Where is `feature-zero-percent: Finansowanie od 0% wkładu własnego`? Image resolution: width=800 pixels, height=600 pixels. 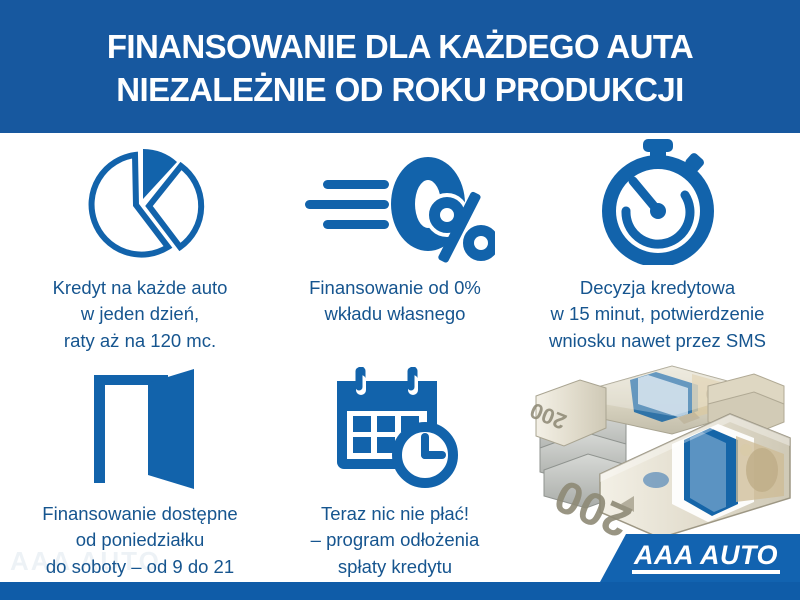
feature-zero-percent: Finansowanie od 0% wkładu własnego is located at coordinates (395, 235).